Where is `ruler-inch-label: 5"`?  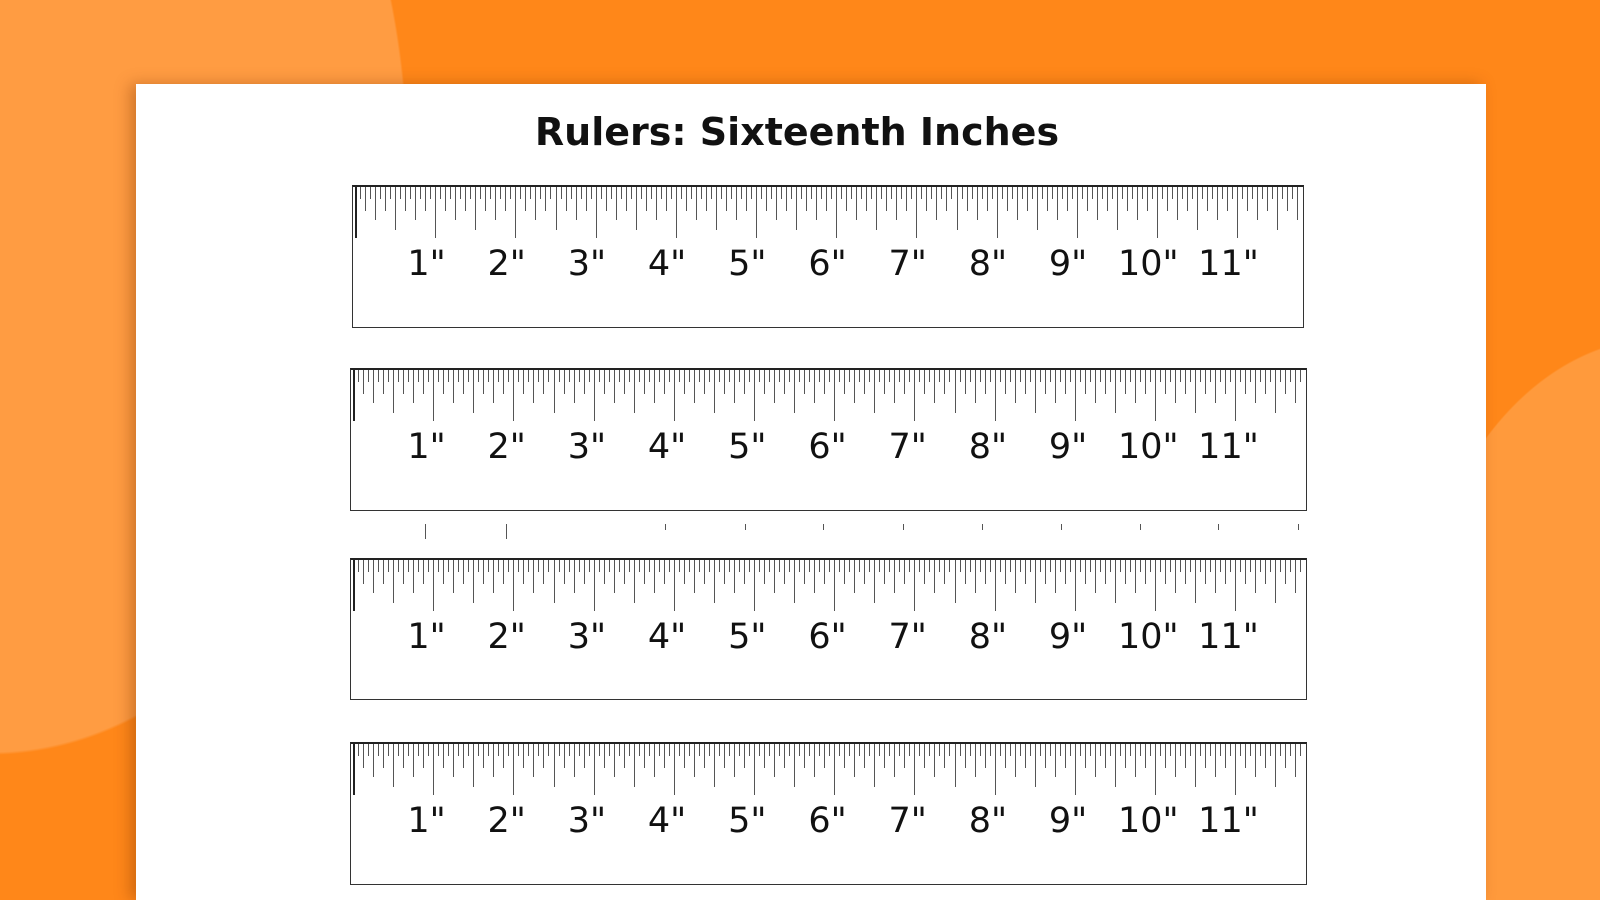
ruler-inch-label: 5" is located at coordinates (747, 447).